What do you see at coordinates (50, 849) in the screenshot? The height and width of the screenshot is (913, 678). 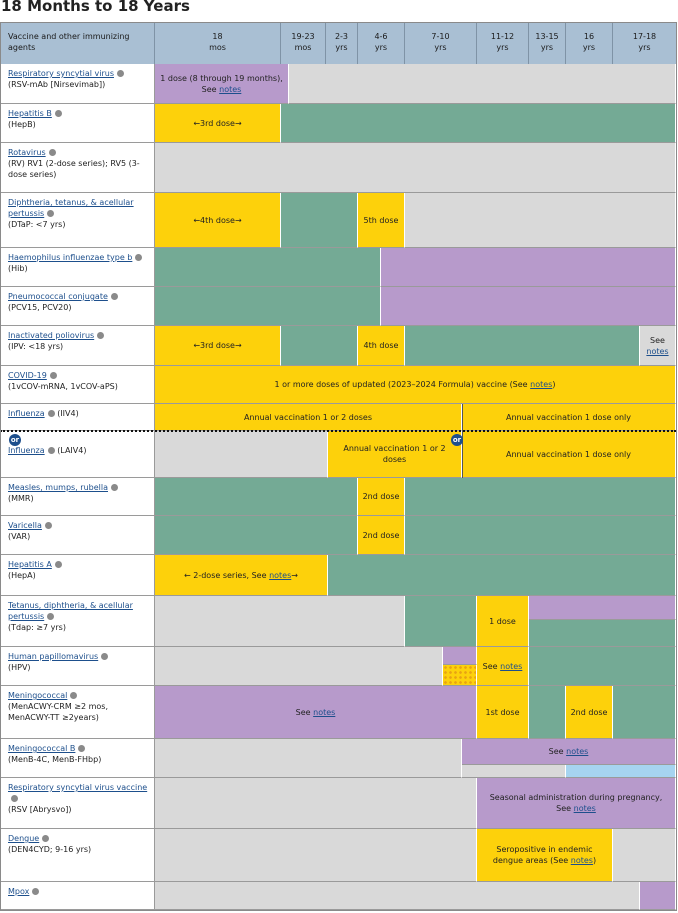 I see `vaccine-abbr: (DEN4CYD; 9-16 yrs)` at bounding box center [50, 849].